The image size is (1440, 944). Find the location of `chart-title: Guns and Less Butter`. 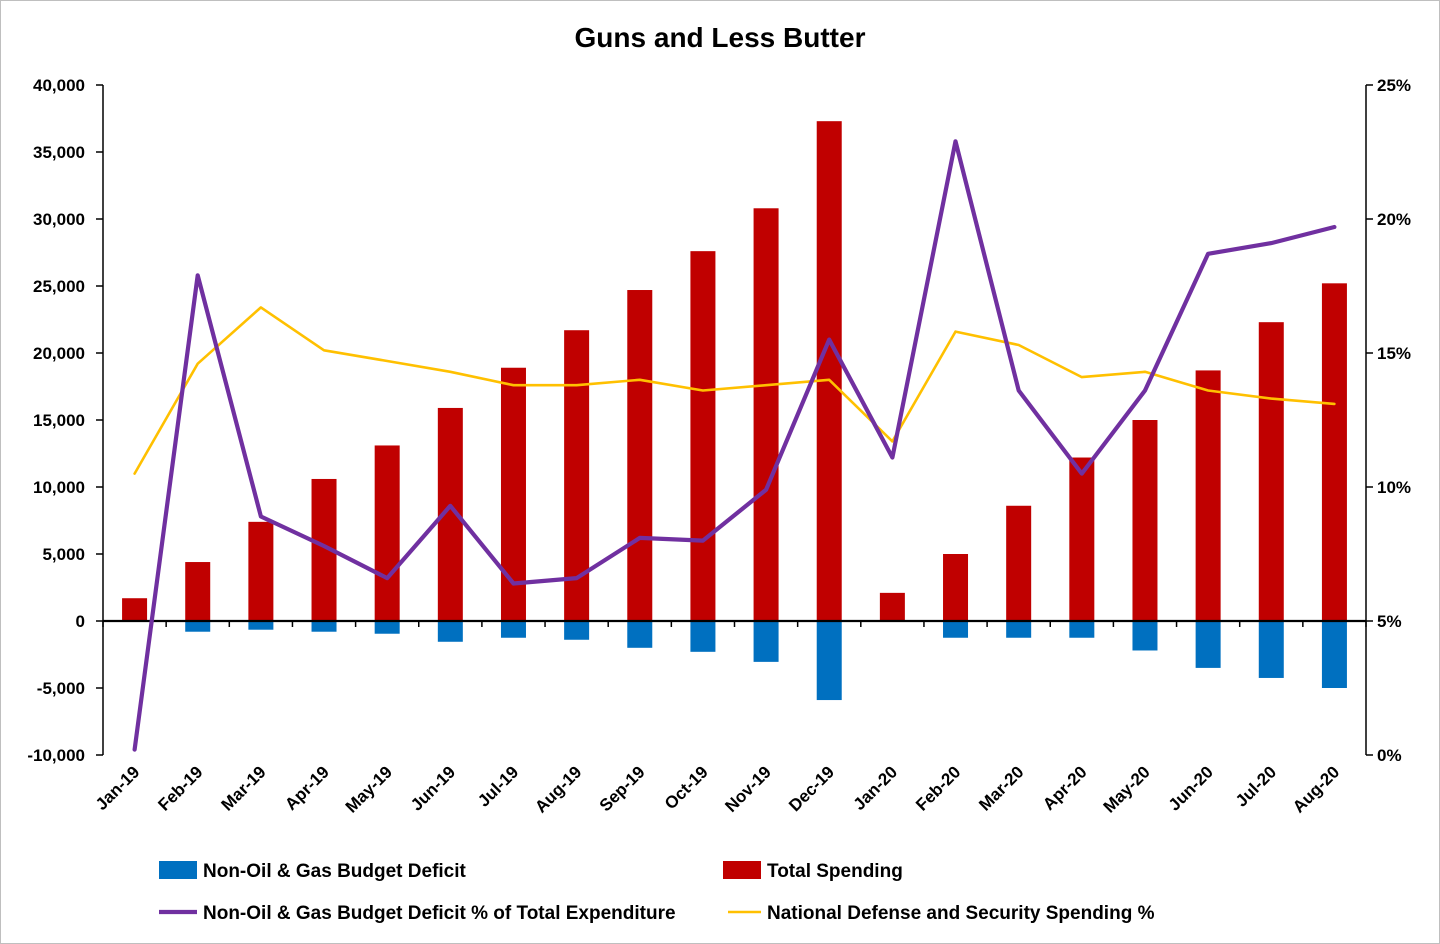

chart-title: Guns and Less Butter is located at coordinates (720, 37).